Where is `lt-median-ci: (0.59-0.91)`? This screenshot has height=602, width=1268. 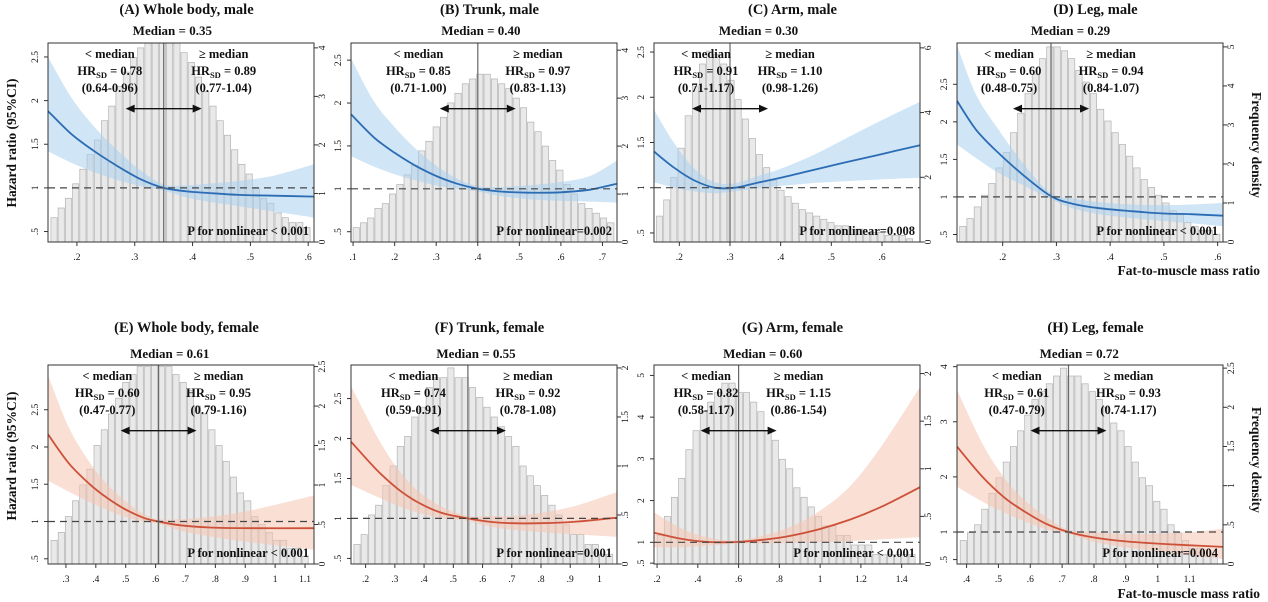
lt-median-ci: (0.59-0.91) is located at coordinates (413, 410).